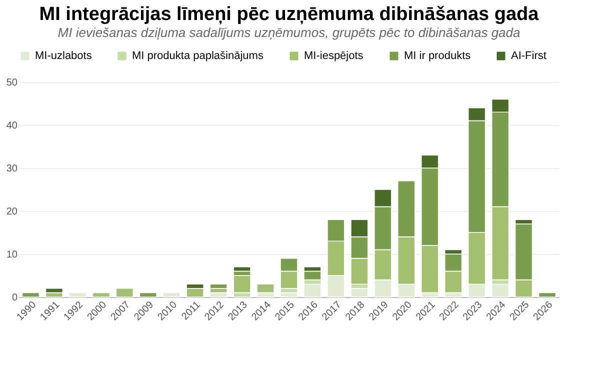 The width and height of the screenshot is (600, 380). What do you see at coordinates (289, 14) in the screenshot?
I see `chart-title: MI integrācijas līmeņi pēc uzņēmuma dibināšanas gada` at bounding box center [289, 14].